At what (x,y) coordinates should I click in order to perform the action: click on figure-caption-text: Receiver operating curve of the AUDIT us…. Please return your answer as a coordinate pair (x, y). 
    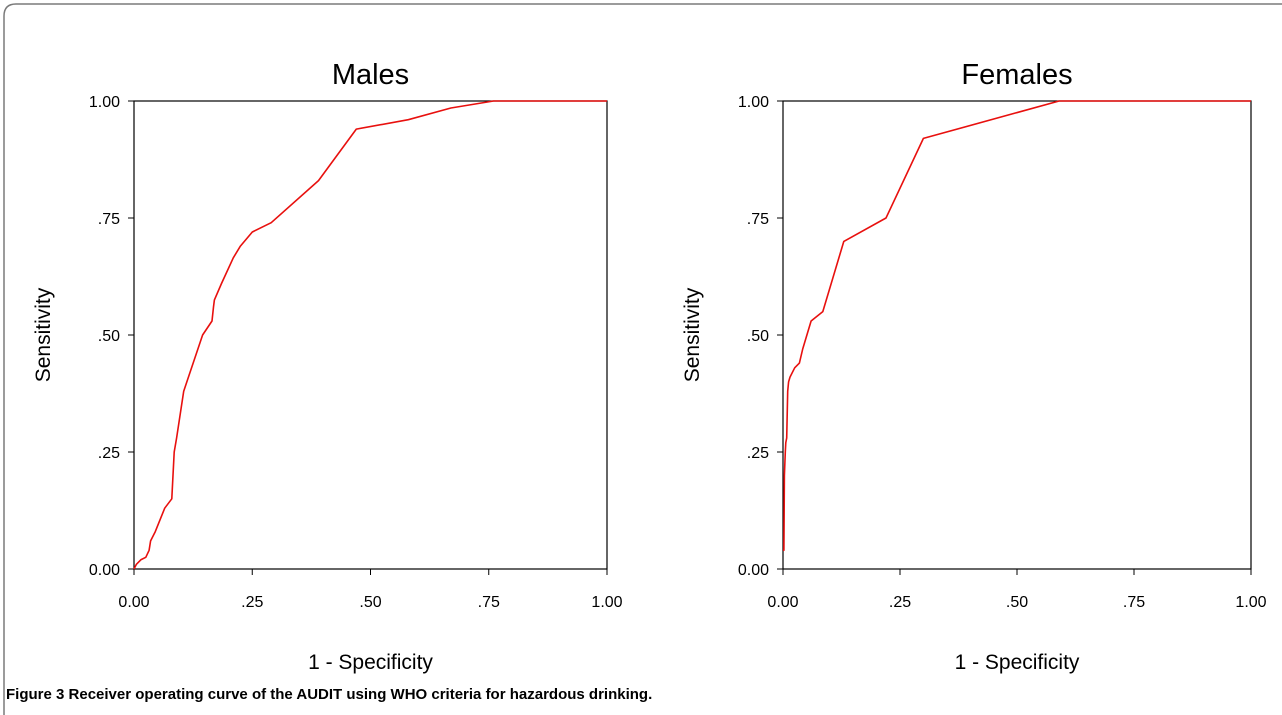
    Looking at the image, I should click on (360, 694).